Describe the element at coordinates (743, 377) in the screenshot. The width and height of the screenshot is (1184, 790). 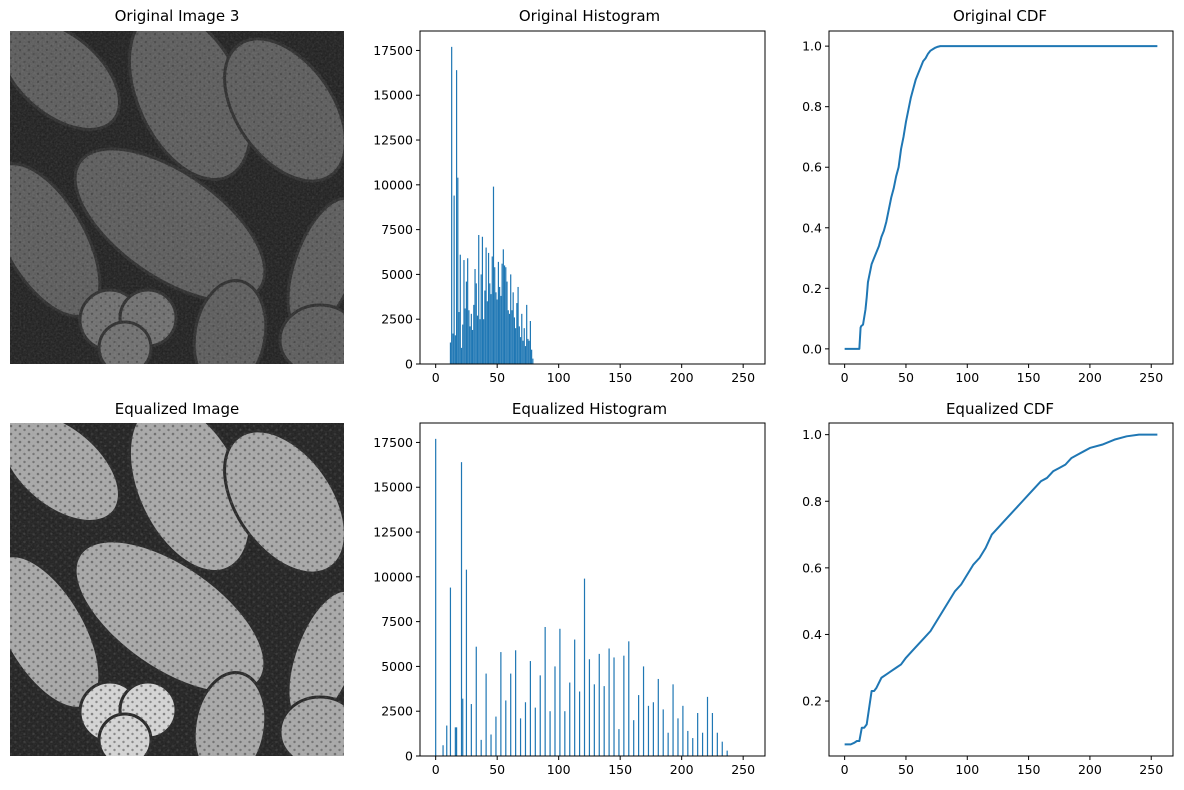
I see `x-tick-label: 250` at that location.